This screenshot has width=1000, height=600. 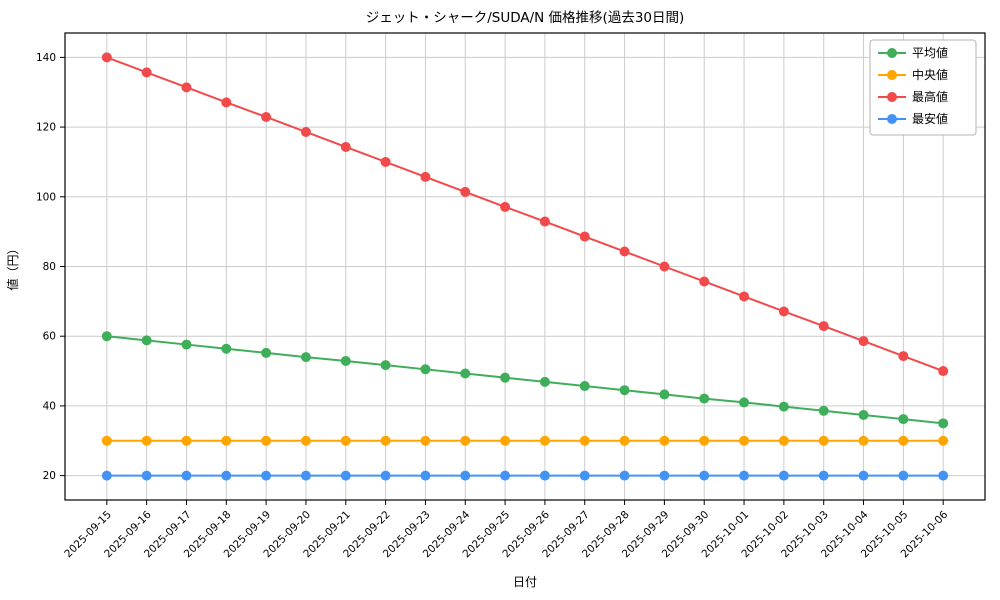 I want to click on x-axis-label: 日付, so click(x=525, y=582).